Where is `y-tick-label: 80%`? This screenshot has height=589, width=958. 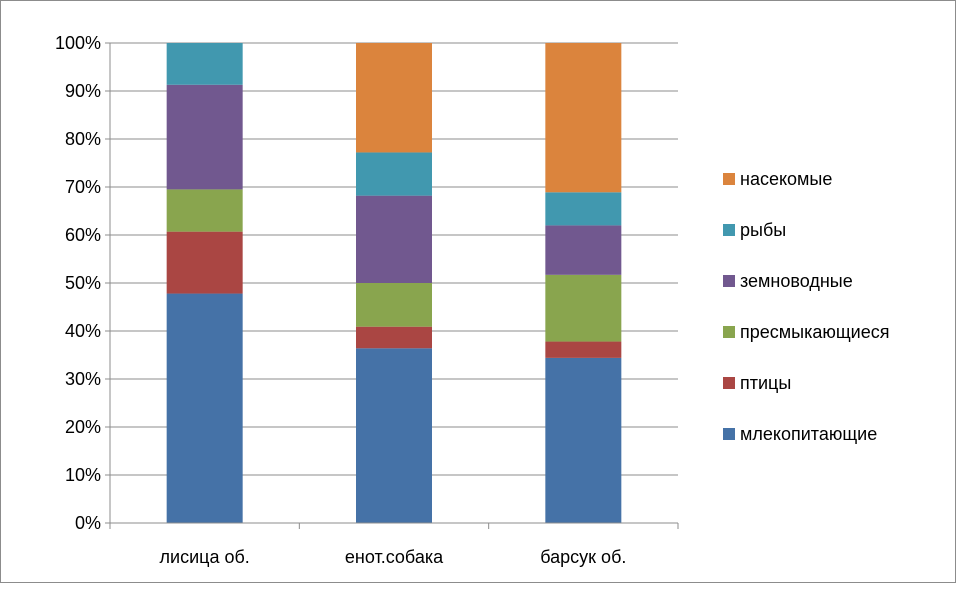
y-tick-label: 80% is located at coordinates (83, 139).